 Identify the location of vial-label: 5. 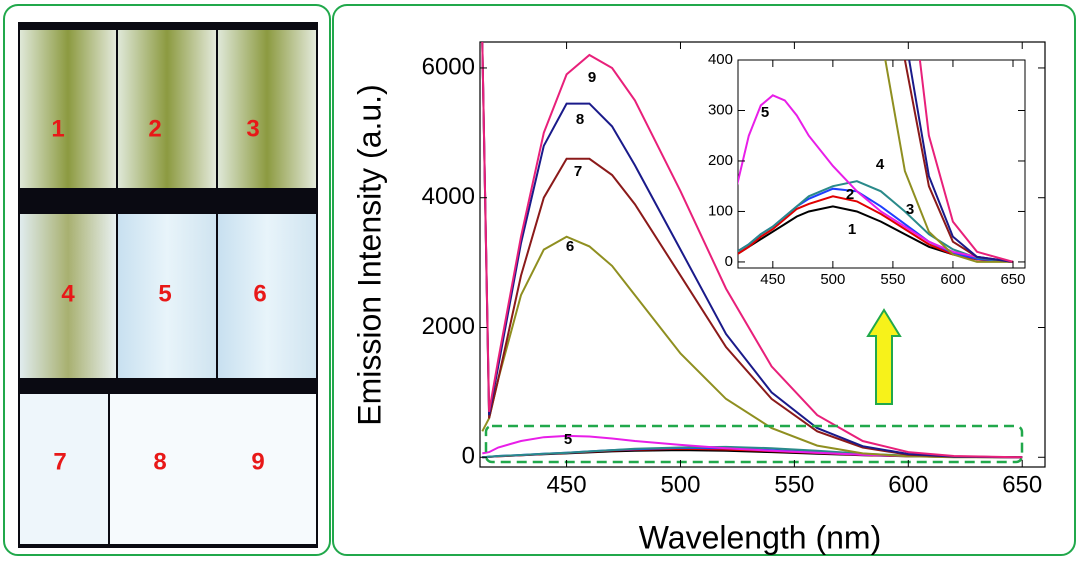
(164, 293).